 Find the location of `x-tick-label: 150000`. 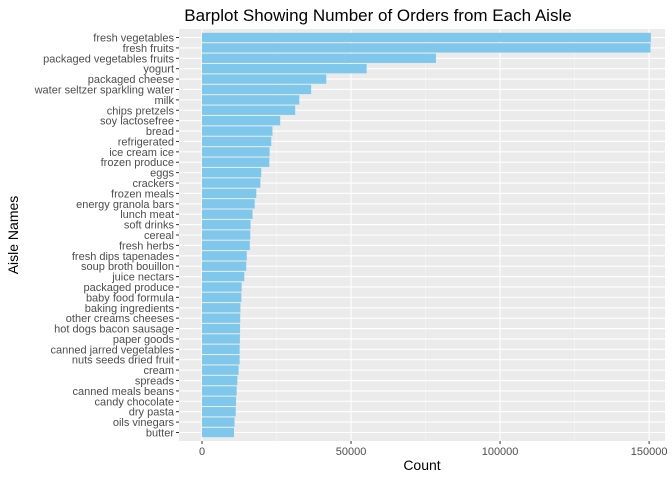

x-tick-label: 150000 is located at coordinates (649, 452).